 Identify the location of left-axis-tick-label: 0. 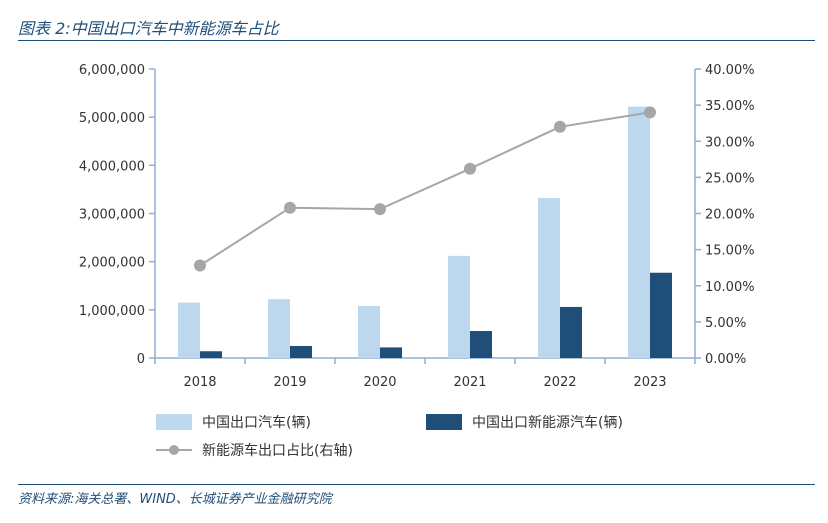
(141, 359).